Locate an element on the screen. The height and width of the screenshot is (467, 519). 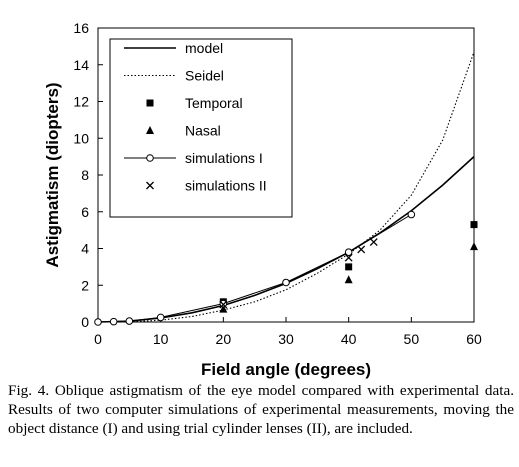
y-tick-label: 14 is located at coordinates (81, 65).